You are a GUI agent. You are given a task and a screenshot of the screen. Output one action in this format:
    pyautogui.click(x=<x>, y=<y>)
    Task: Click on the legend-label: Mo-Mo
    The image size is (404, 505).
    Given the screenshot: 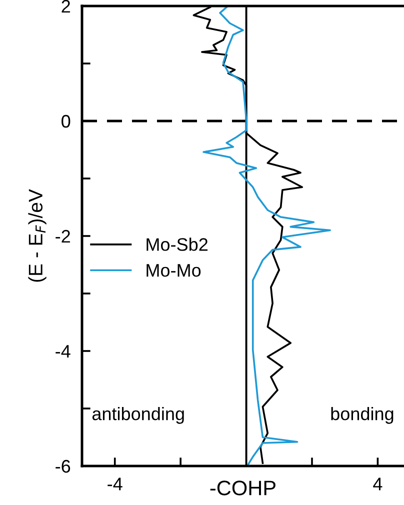 What is the action you would take?
    pyautogui.click(x=173, y=270)
    